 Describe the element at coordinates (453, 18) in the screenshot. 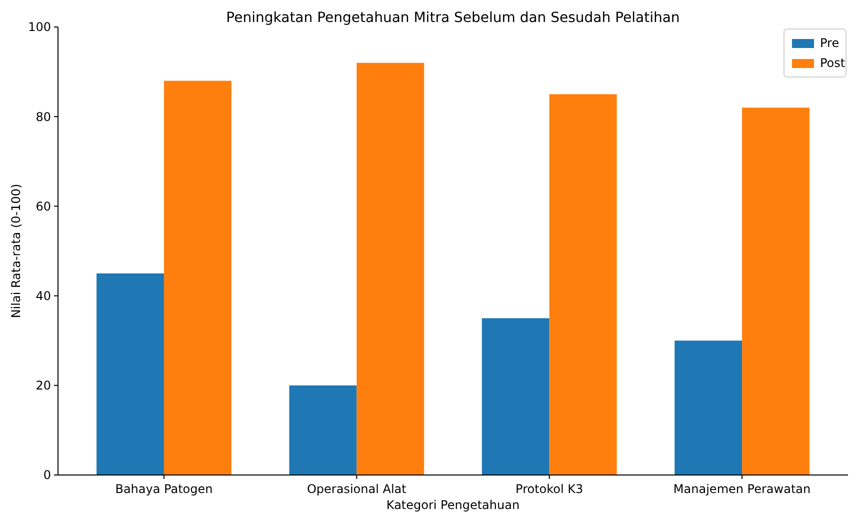

I see `chart-title: Peningkatan Pengetahuan Mitra Sebelum dan Sesudah Pelatihan` at that location.